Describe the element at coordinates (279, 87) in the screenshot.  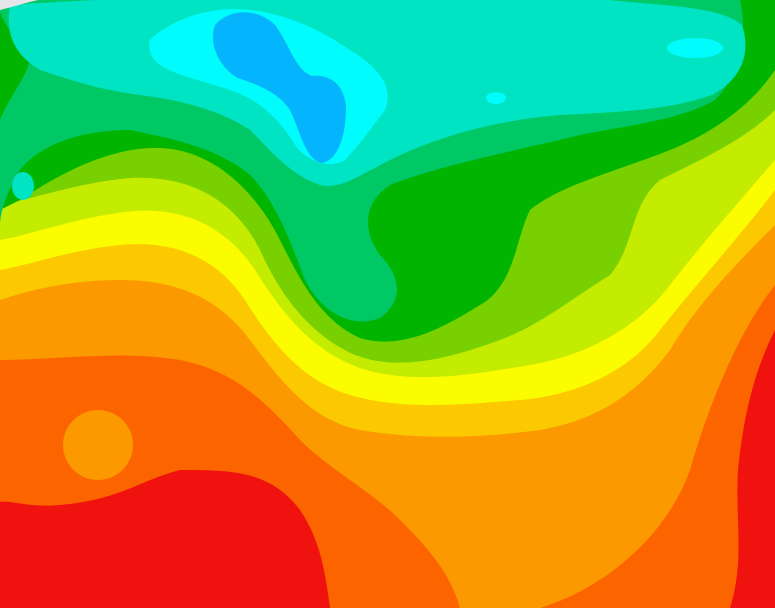
I see `band-lowest` at that location.